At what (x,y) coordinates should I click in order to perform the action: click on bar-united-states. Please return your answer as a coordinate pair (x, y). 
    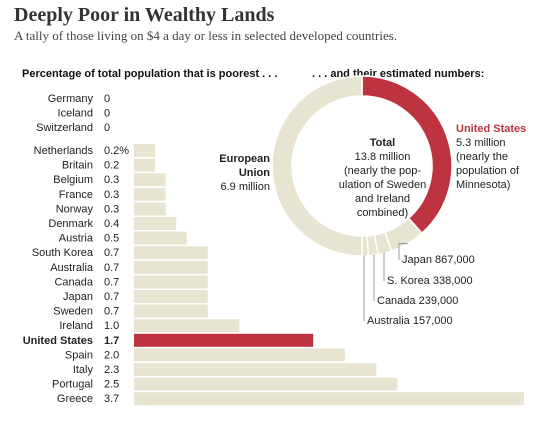
    Looking at the image, I should click on (224, 340).